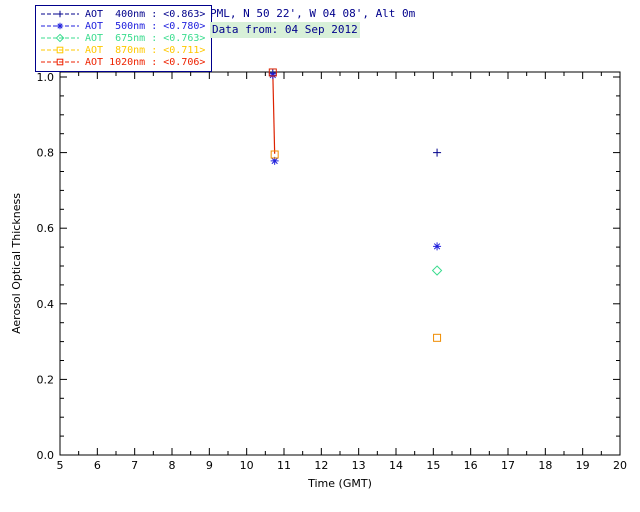 Image resolution: width=640 pixels, height=512 pixels. I want to click on legend-item-label: AOT 870nm : <0.711>, so click(145, 50).